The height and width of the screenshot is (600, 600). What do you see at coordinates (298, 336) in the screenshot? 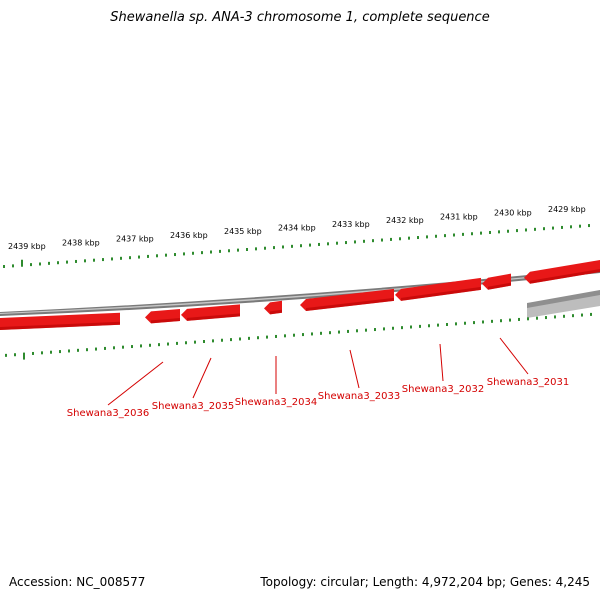
I see `bottom-tick-row` at bounding box center [298, 336].